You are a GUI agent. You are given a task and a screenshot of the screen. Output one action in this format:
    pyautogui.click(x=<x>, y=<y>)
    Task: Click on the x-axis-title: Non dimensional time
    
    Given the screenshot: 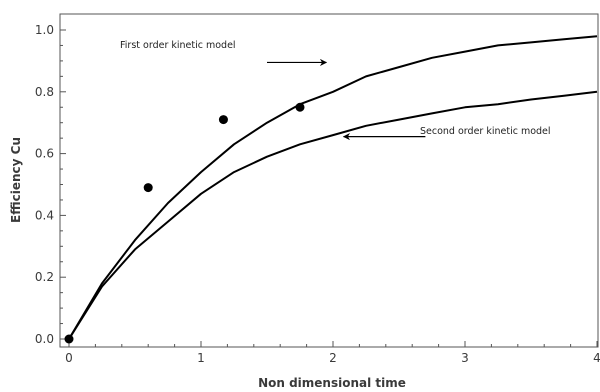 What is the action you would take?
    pyautogui.click(x=332, y=383)
    